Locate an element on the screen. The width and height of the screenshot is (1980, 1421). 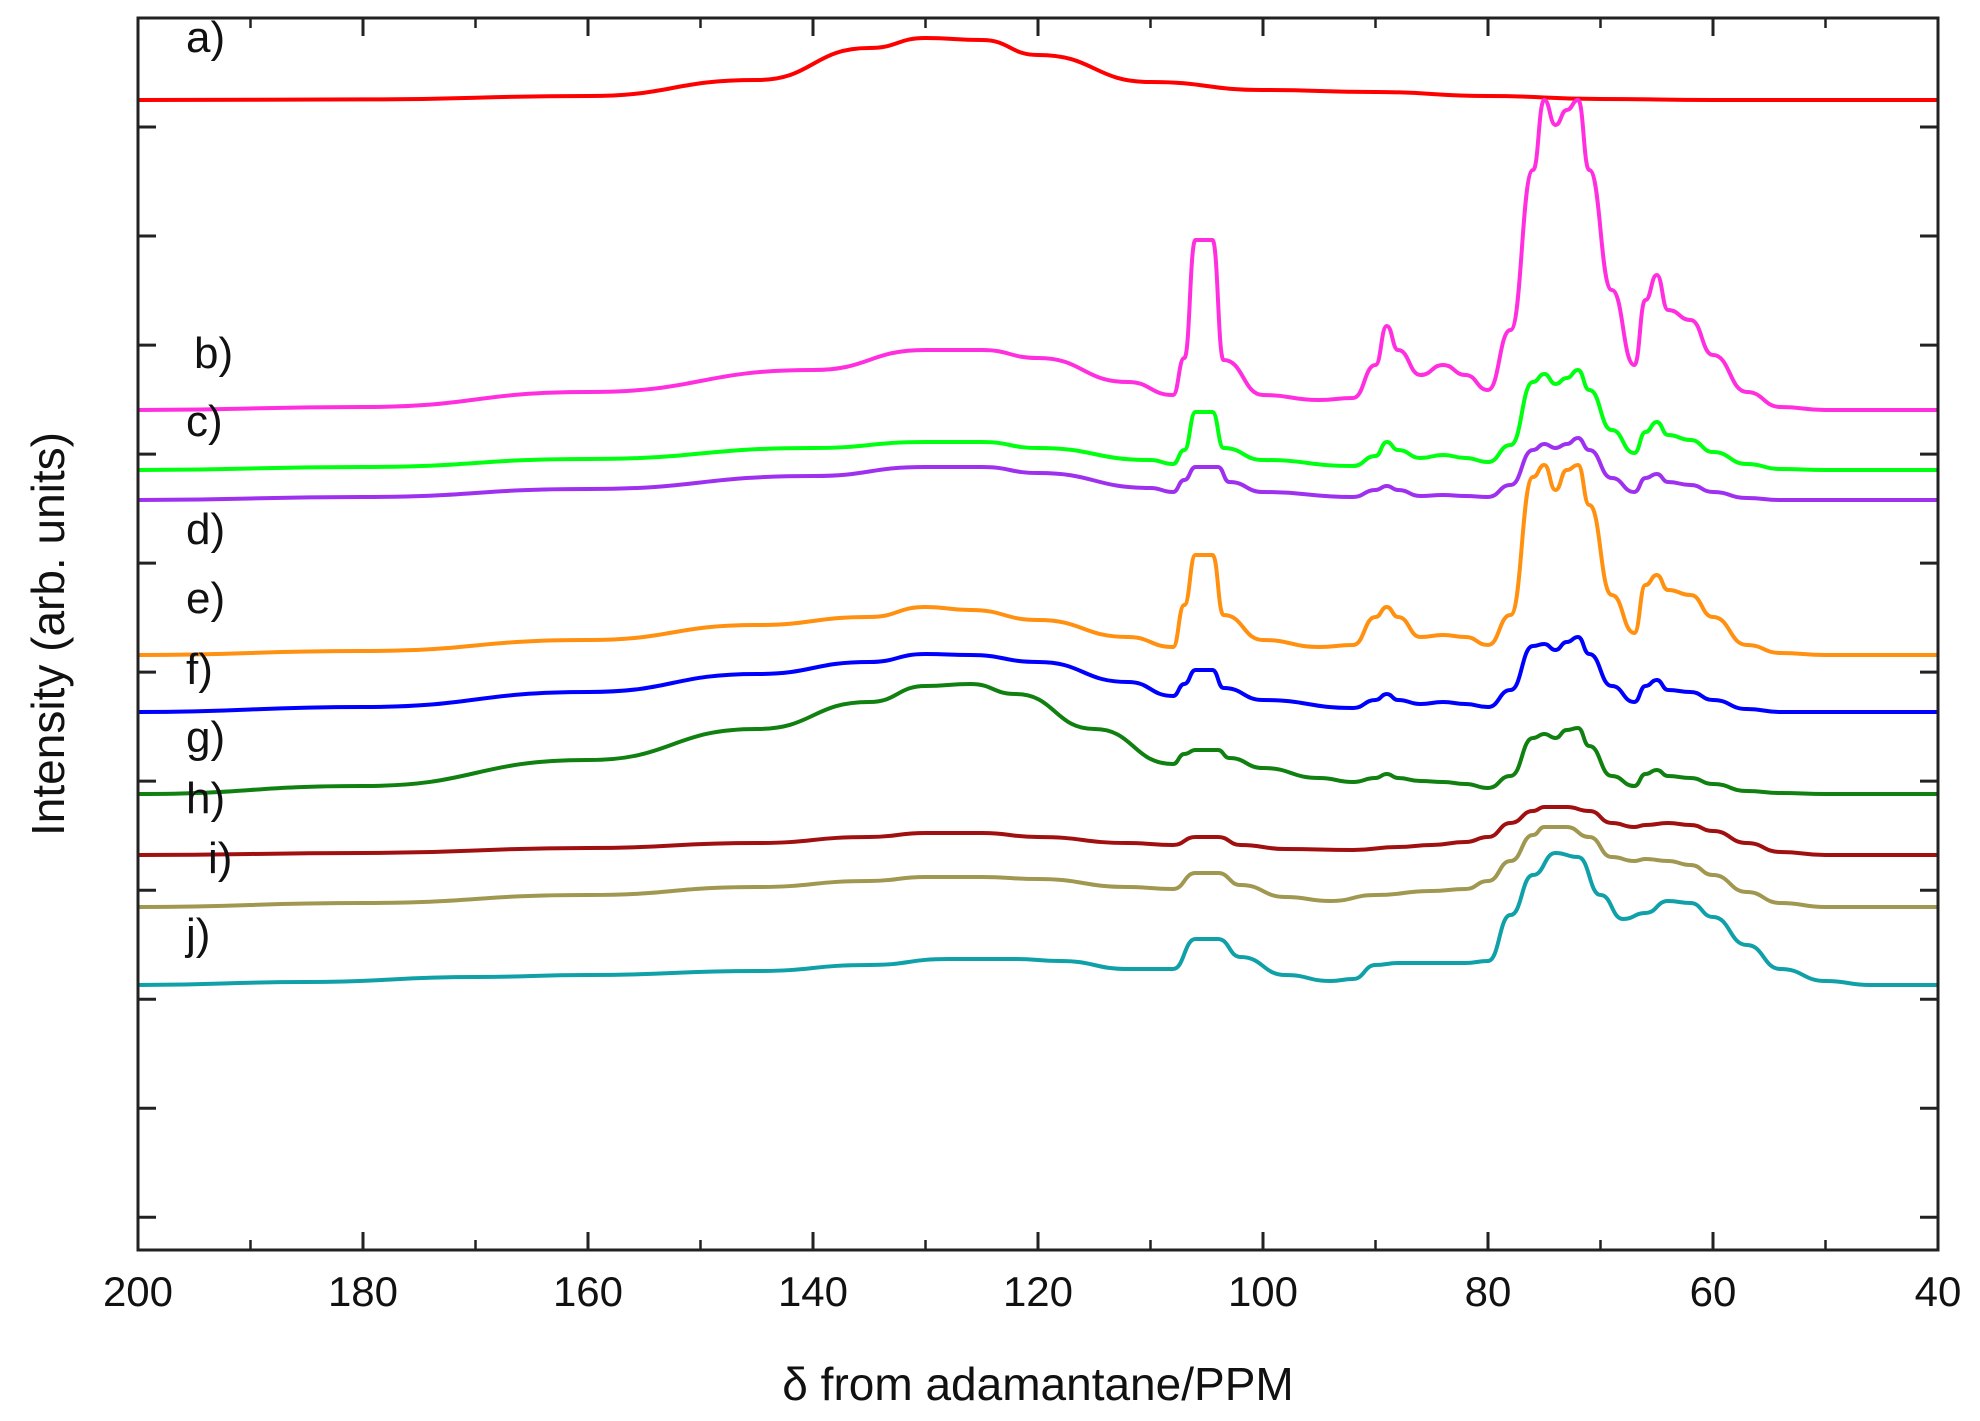
x-tick-label: 120 is located at coordinates (1038, 1291).